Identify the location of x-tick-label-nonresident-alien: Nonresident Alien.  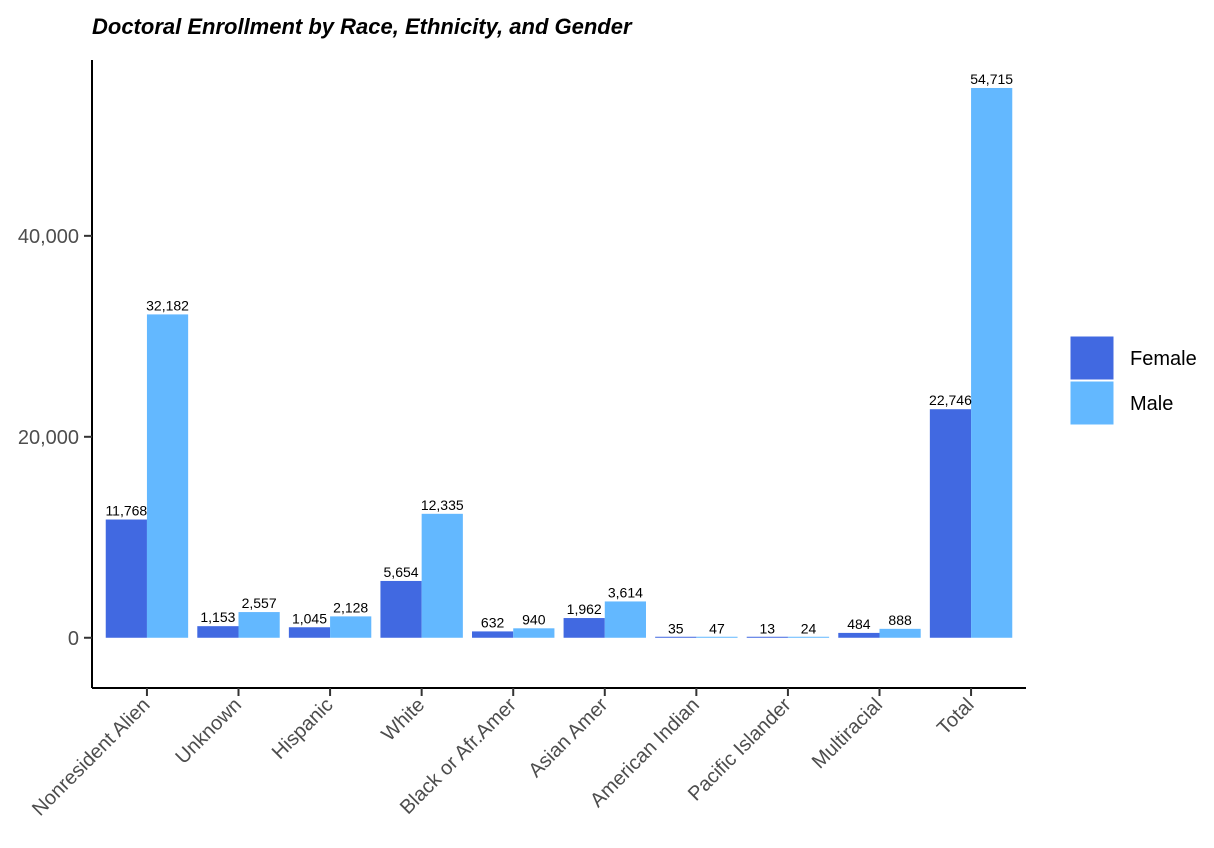
(91, 757).